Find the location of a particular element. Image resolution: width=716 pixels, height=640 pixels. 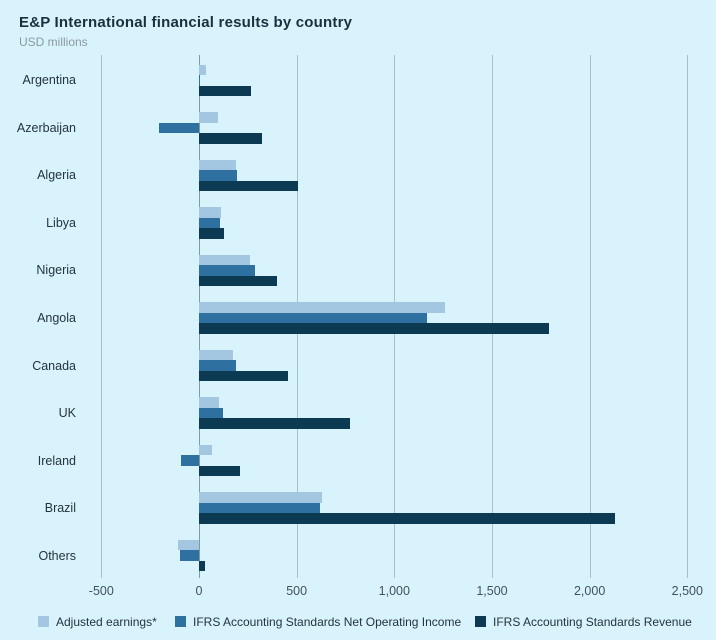

category-label-uk: UK is located at coordinates (67, 413).